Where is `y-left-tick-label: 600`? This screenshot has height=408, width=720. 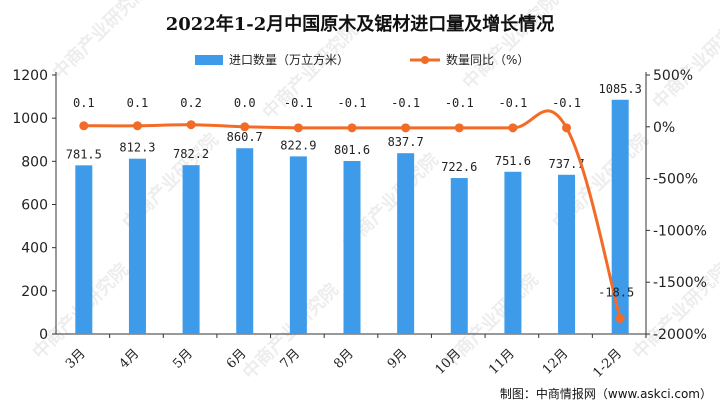 y-left-tick-label: 600 is located at coordinates (34, 206).